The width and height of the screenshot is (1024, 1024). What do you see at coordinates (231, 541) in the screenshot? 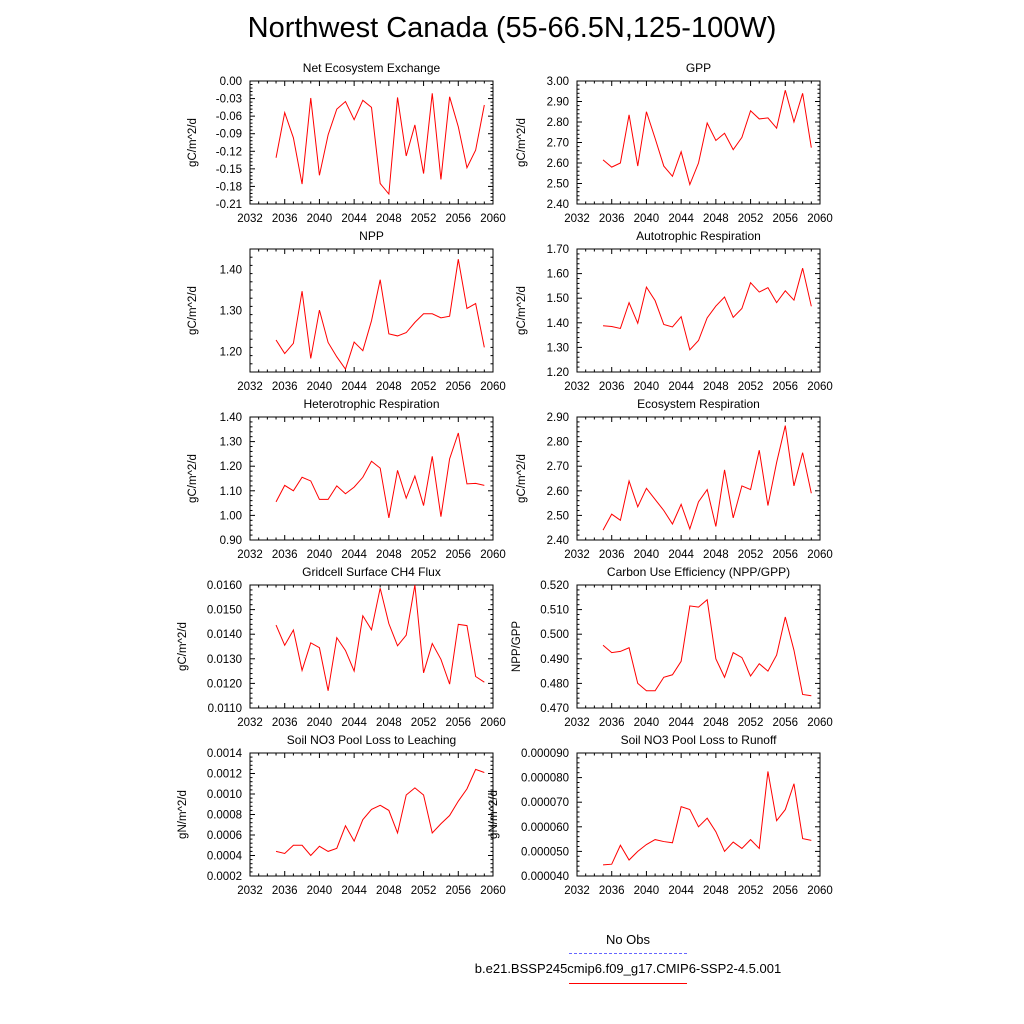
I see `y-tick-label: 0.90` at bounding box center [231, 541].